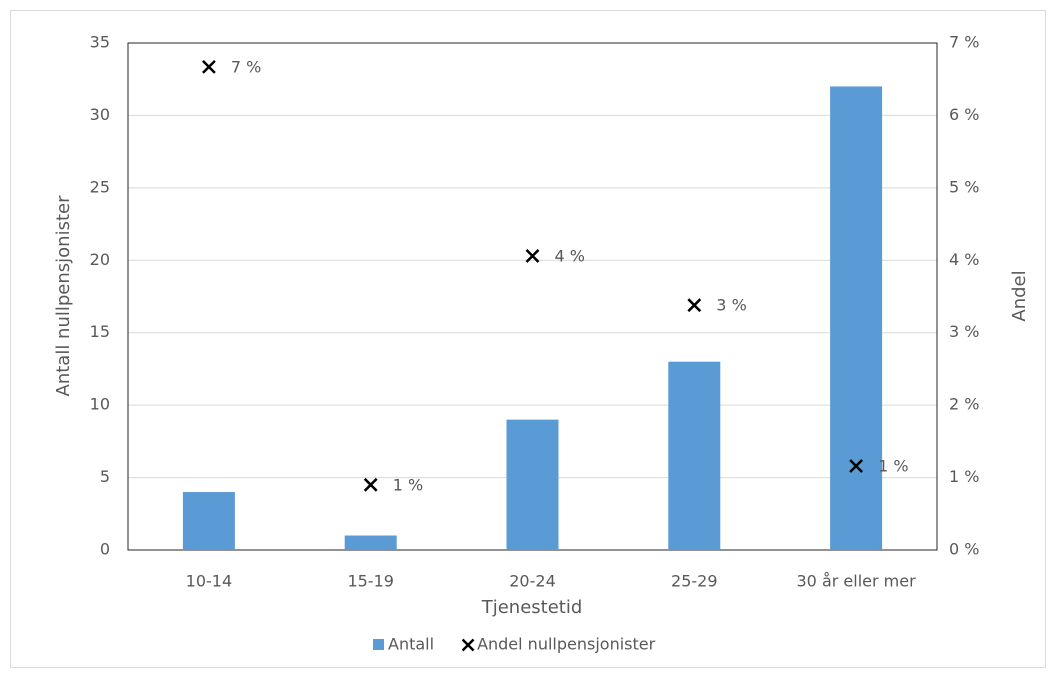 This screenshot has height=678, width=1056. What do you see at coordinates (964, 42) in the screenshot?
I see `y2-tick-label: 7 %` at bounding box center [964, 42].